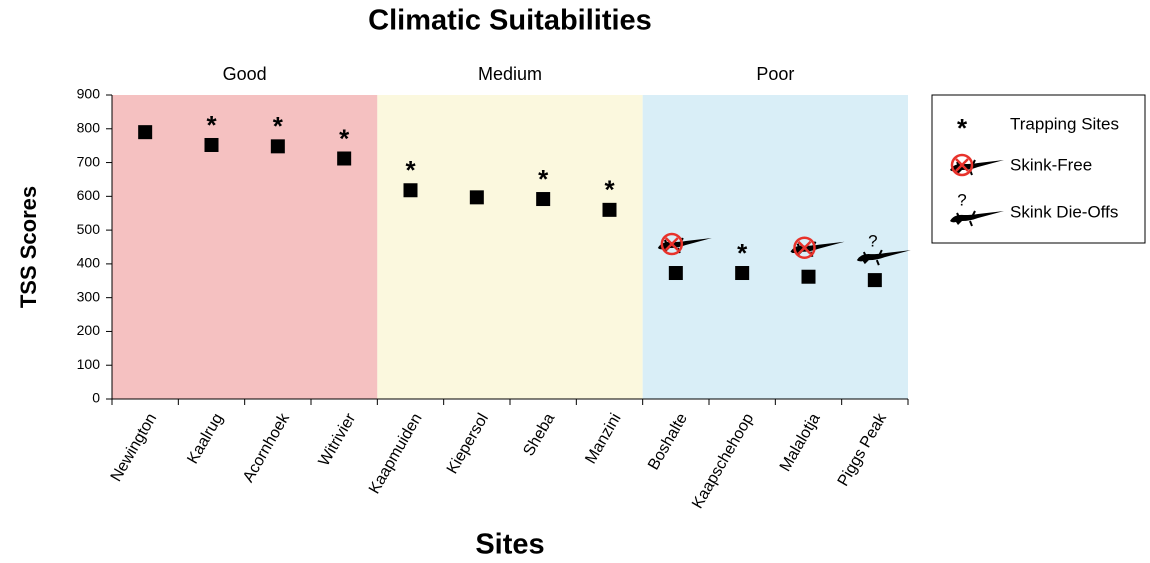 This screenshot has height=563, width=1150. I want to click on y-tick-label: 0, so click(96, 398).